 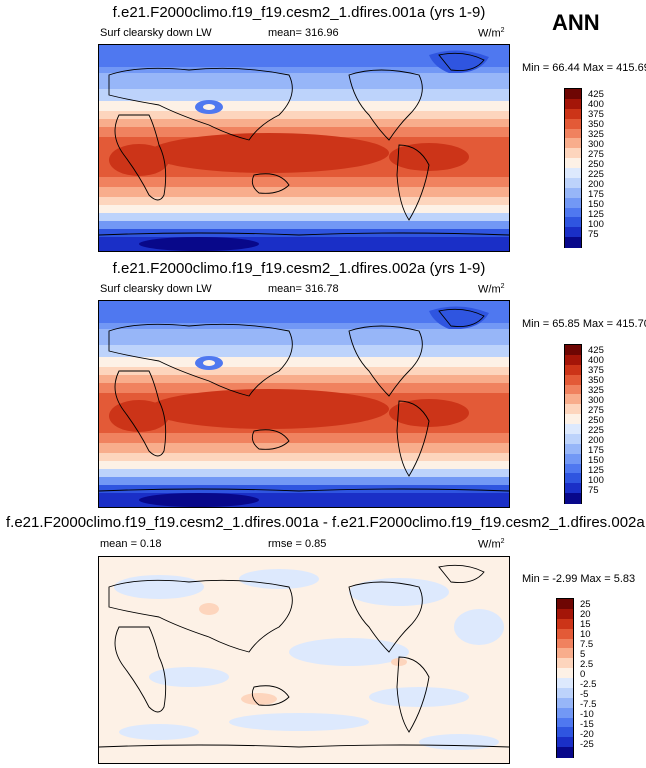 What do you see at coordinates (584, 694) in the screenshot?
I see `p3-tick-9: -5` at bounding box center [584, 694].